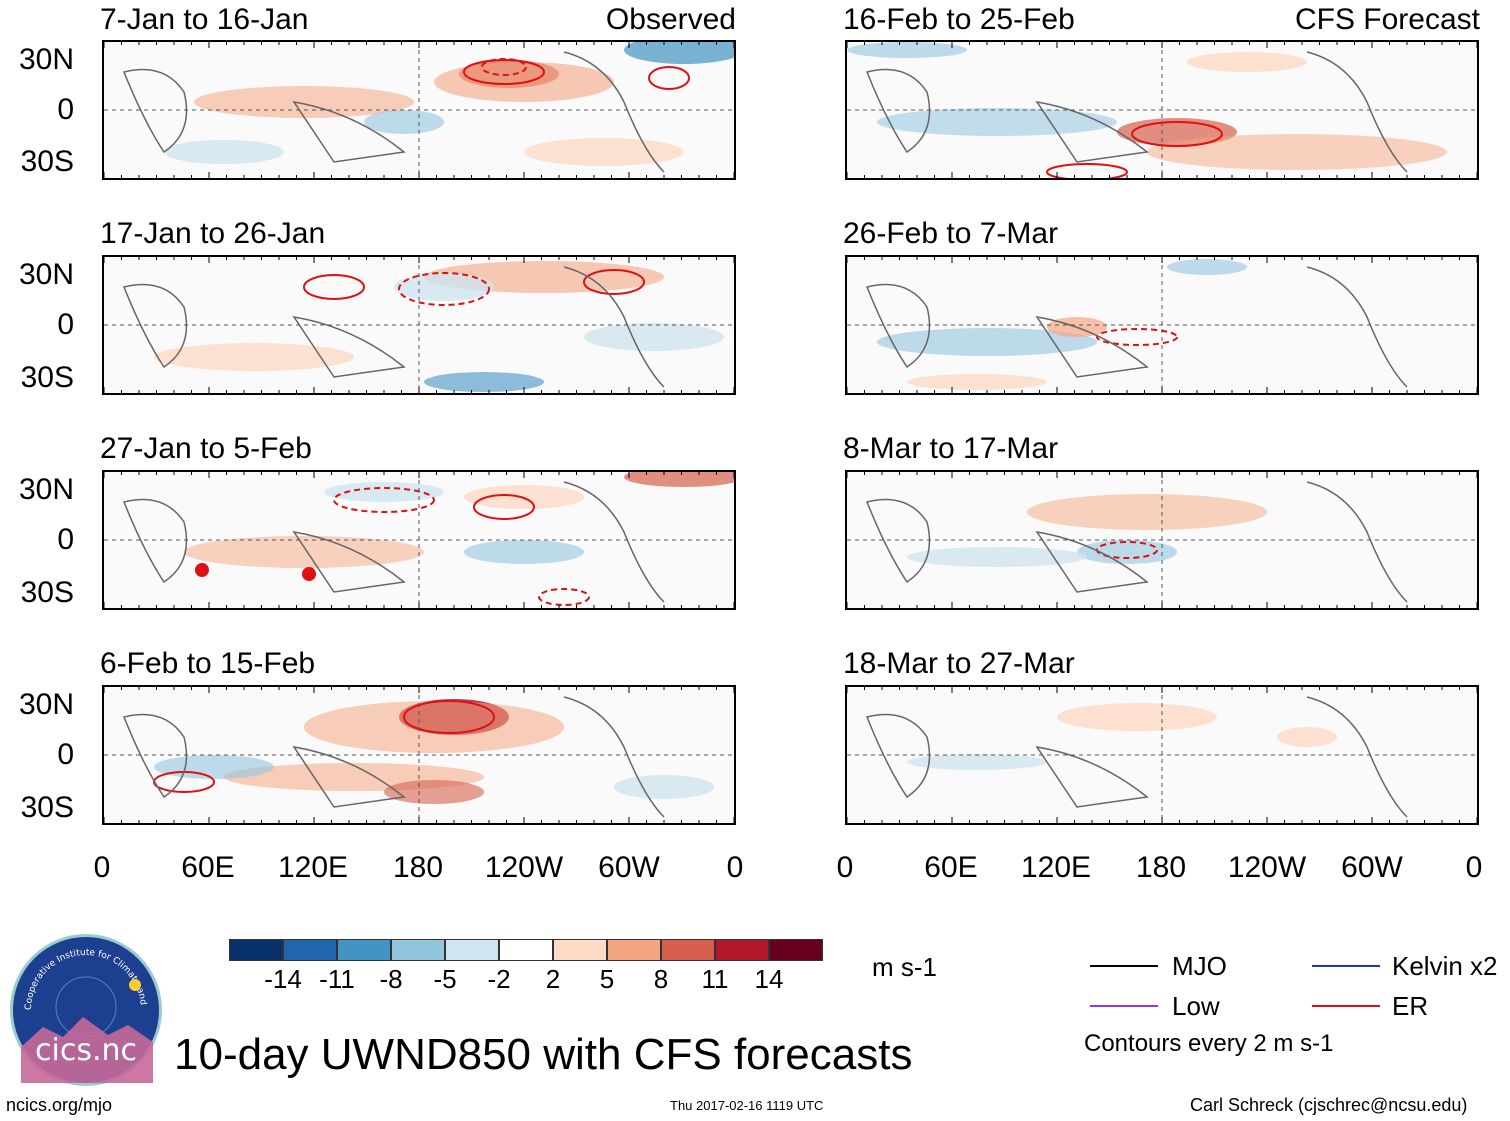  I want to click on main-title: 10-day UWND850 with CFS forecasts, so click(543, 1054).